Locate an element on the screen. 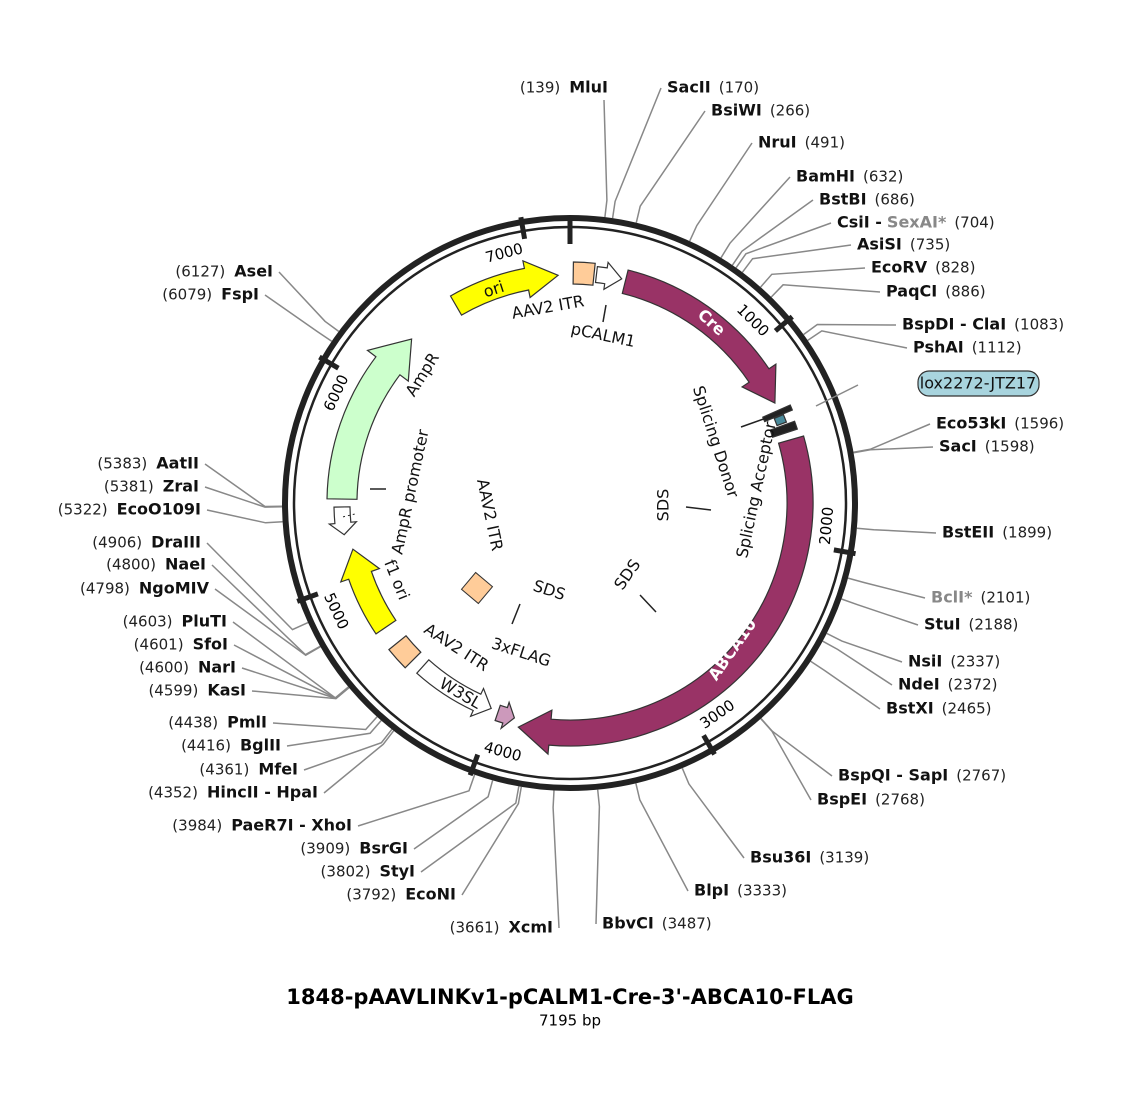 The image size is (1129, 1093). enzyme-position: (4599) is located at coordinates (173, 691).